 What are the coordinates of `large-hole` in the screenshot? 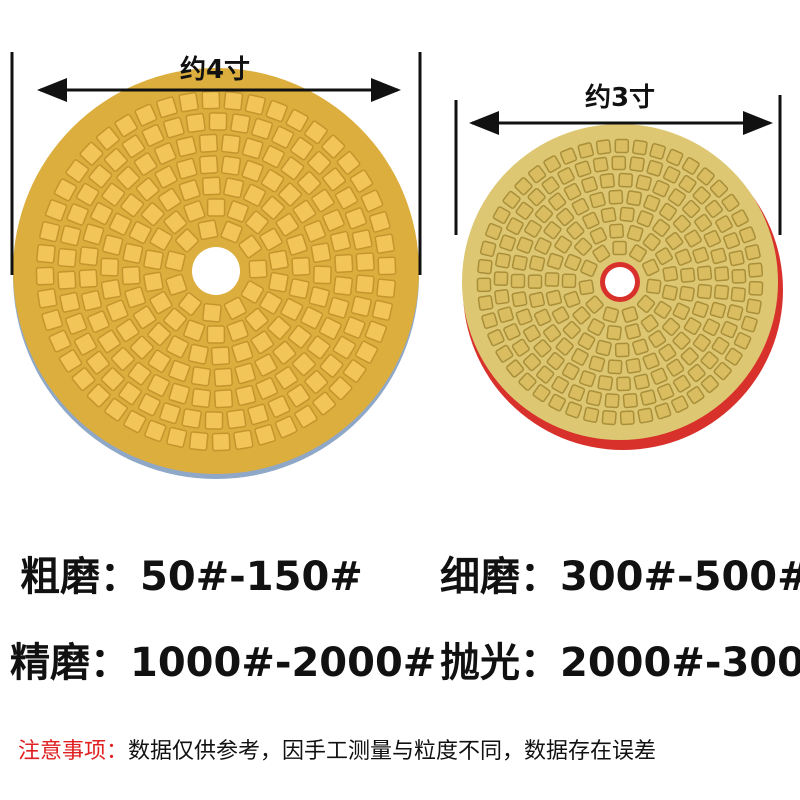 It's located at (216, 271).